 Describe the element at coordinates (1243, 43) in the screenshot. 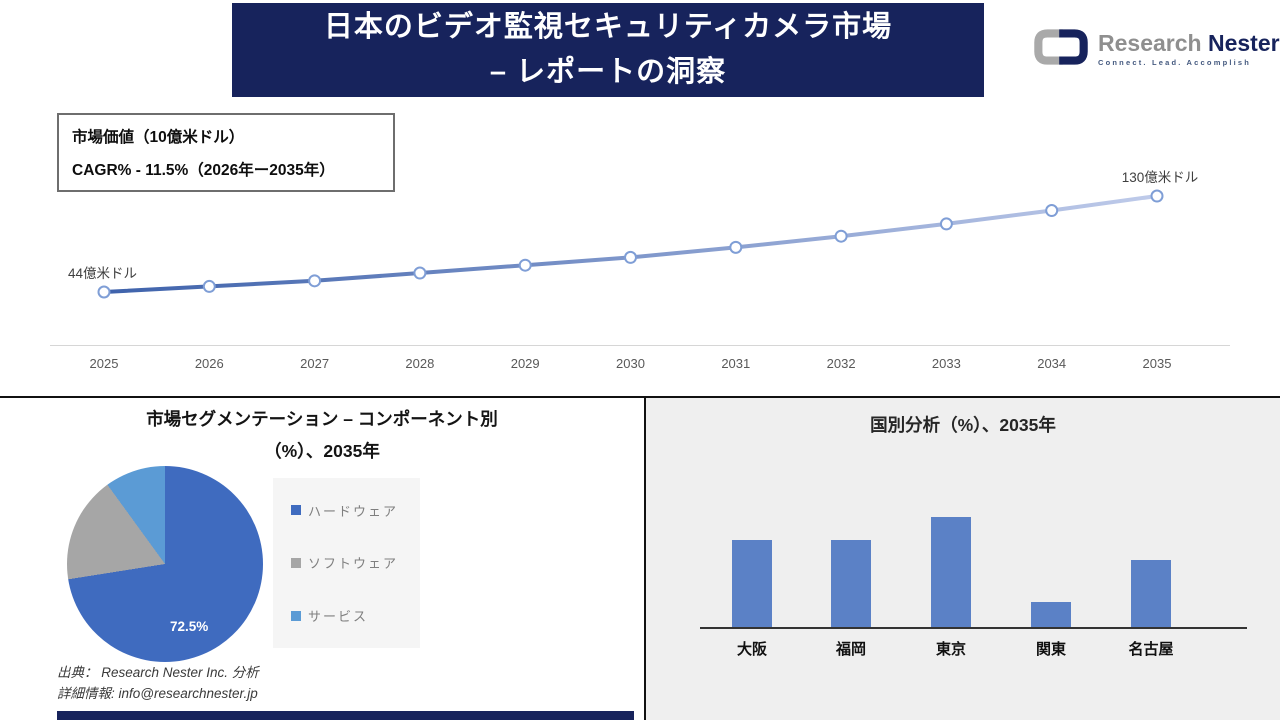

I see `brand-name-nester: Nester` at that location.